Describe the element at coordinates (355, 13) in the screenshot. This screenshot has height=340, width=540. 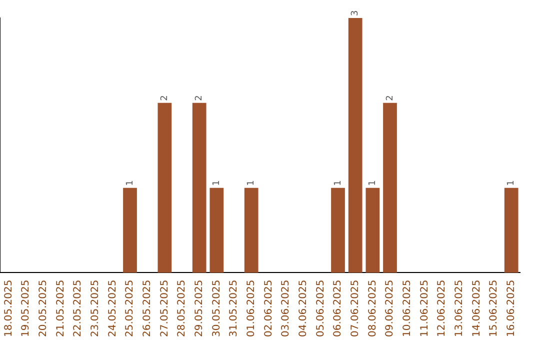
I see `data-label: 3` at that location.